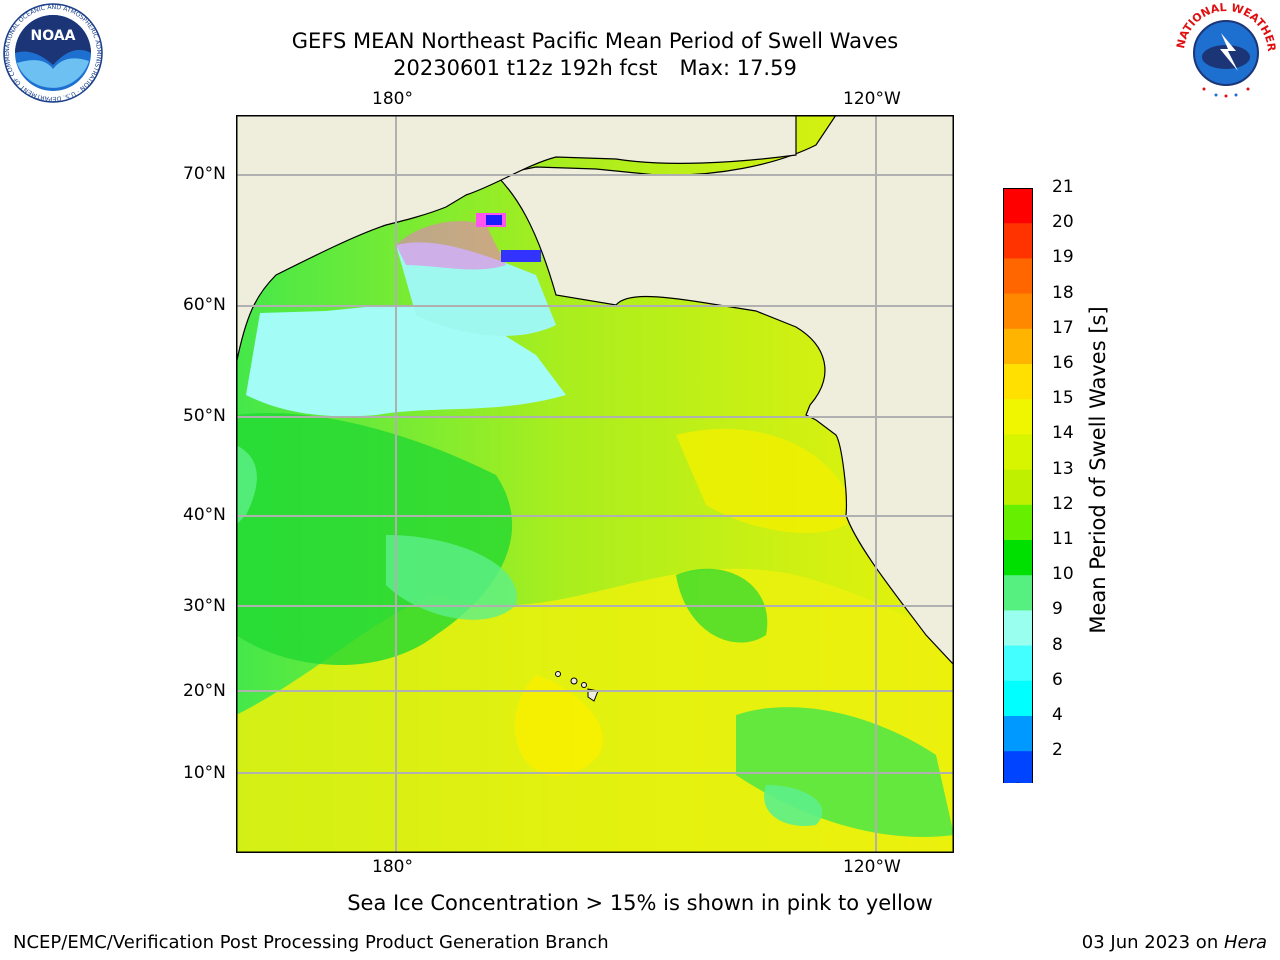 The height and width of the screenshot is (960, 1280). I want to click on colorbar-ticks: 21 20 19 18 17 16 15 14 13 12 11 10 9 8 6 4 2, so click(1072, 480).